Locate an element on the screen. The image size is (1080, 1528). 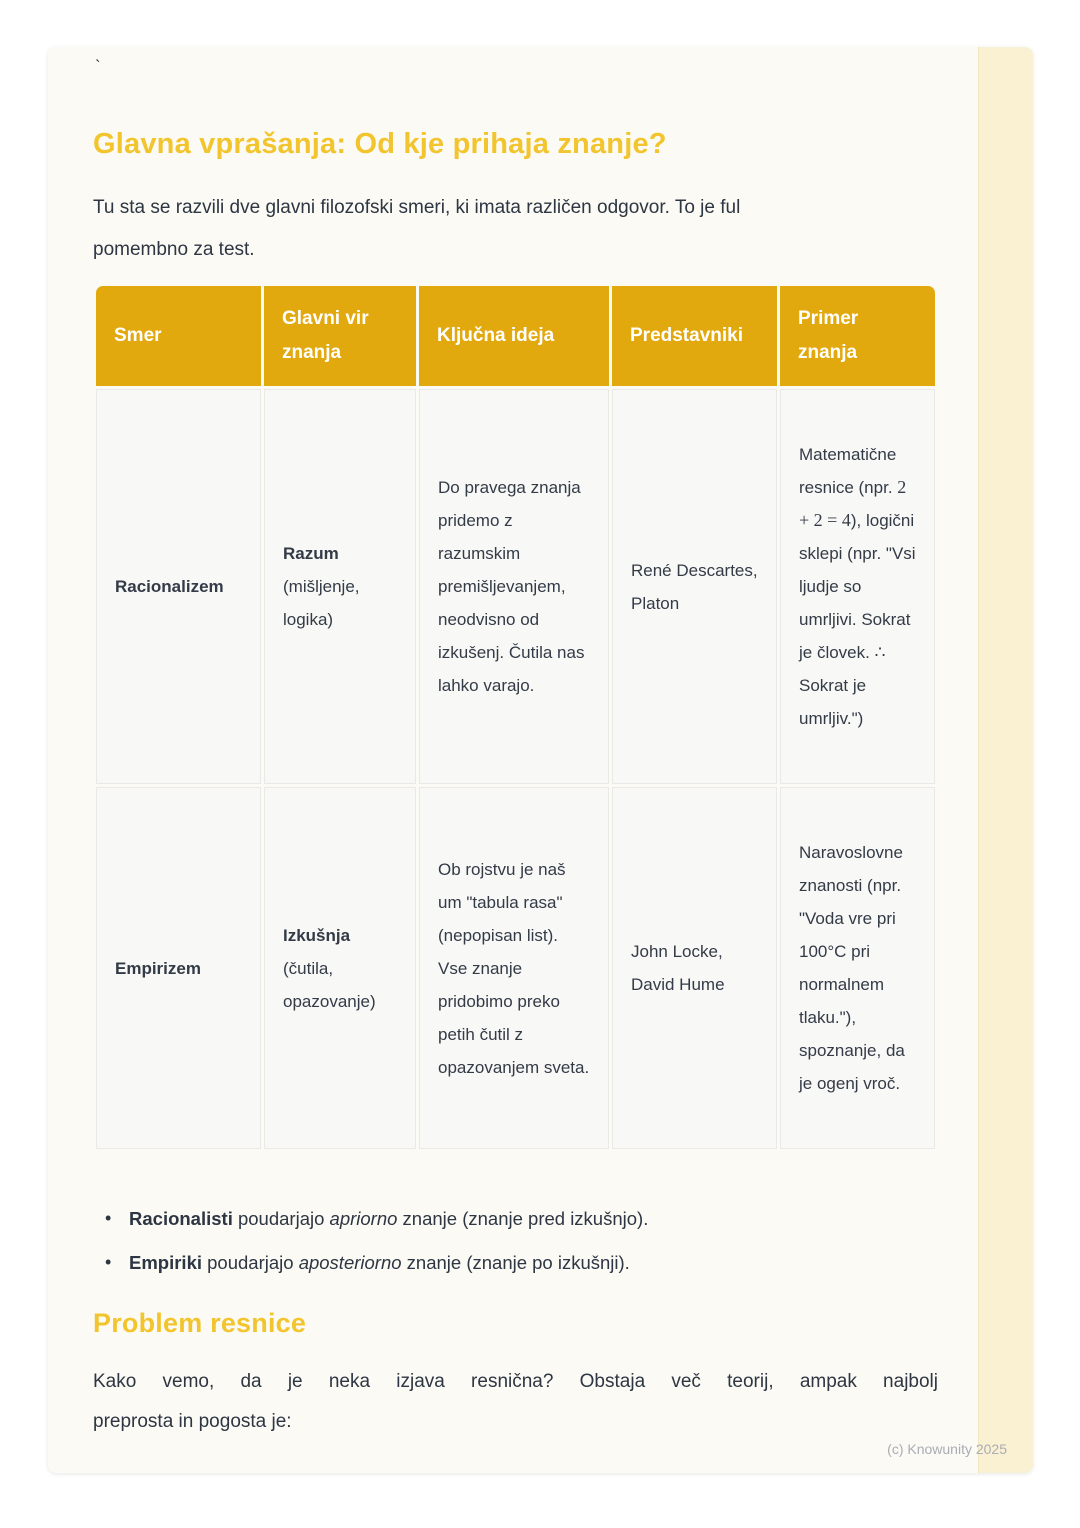
cell-predstavniki-empirizem: John Locke, David Hume is located at coordinates (694, 968).